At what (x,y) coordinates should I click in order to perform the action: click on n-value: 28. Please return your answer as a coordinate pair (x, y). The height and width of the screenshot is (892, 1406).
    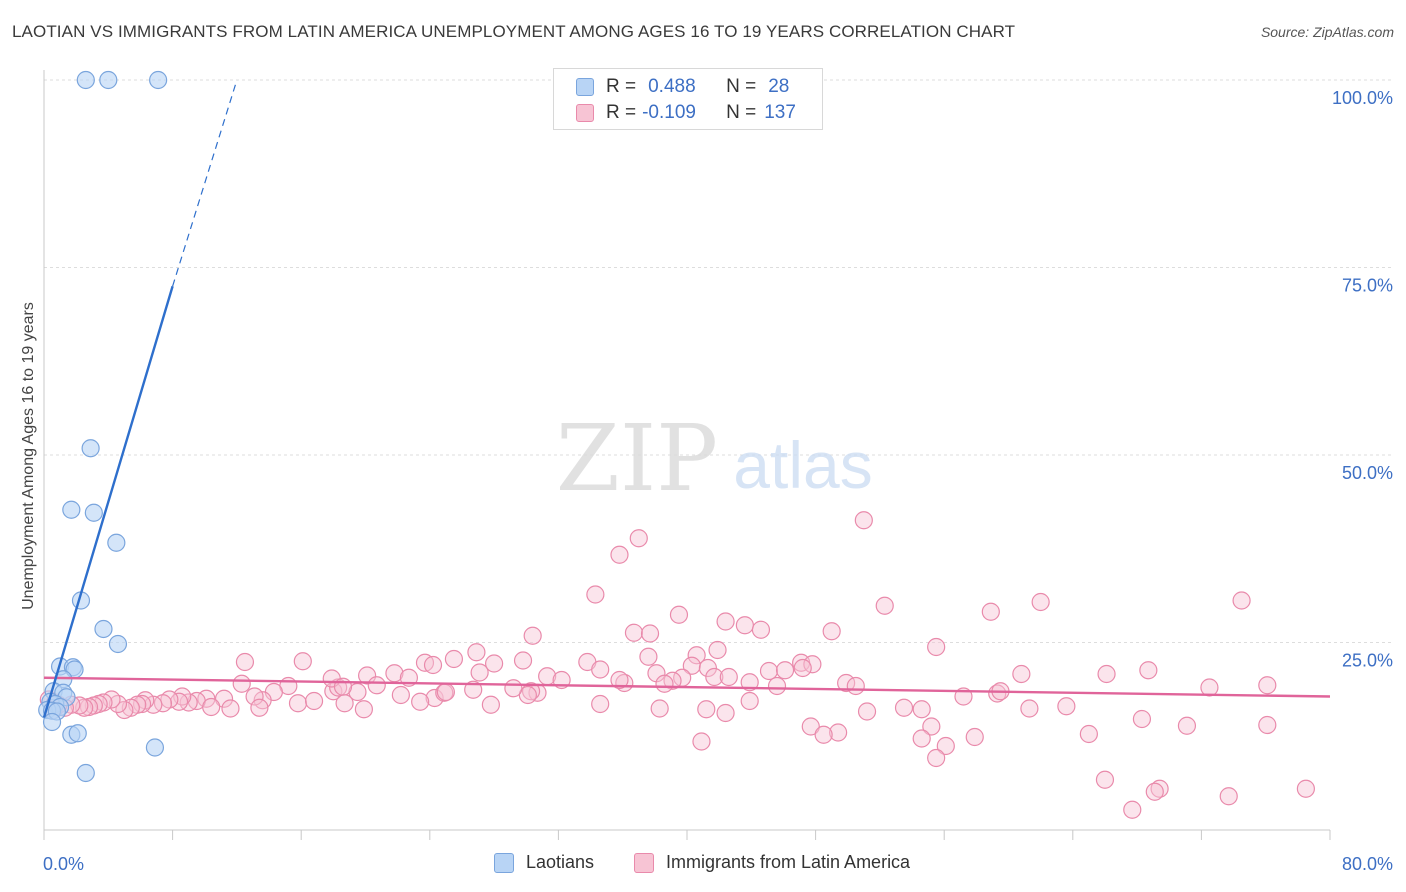
    Looking at the image, I should click on (779, 86).